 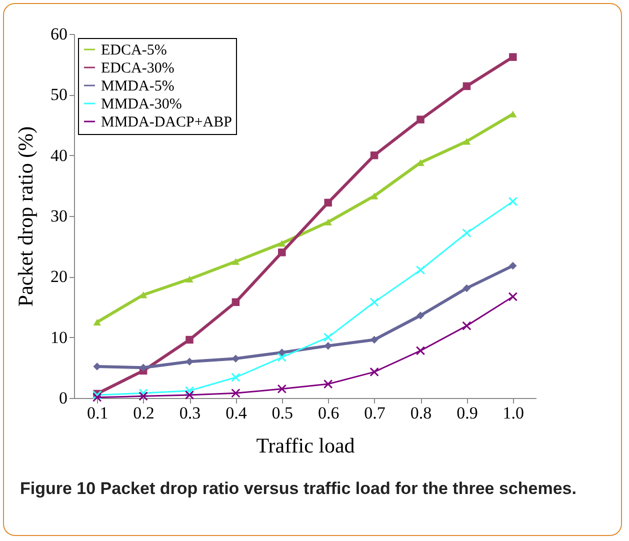 I want to click on y-tick-label: 40, so click(x=59, y=155).